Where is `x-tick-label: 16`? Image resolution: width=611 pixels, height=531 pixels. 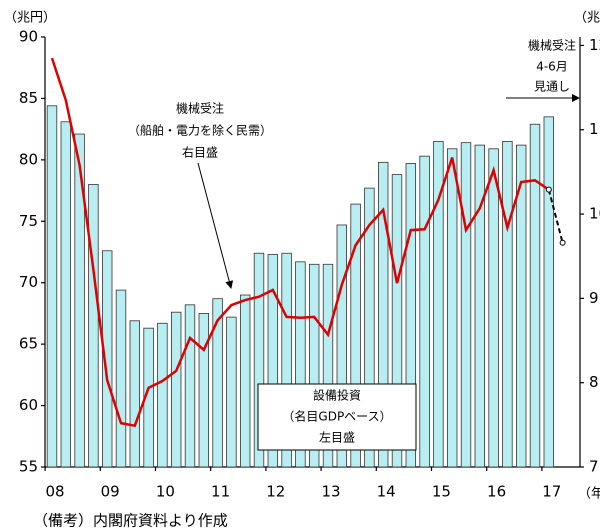
x-tick-label: 16 is located at coordinates (496, 492).